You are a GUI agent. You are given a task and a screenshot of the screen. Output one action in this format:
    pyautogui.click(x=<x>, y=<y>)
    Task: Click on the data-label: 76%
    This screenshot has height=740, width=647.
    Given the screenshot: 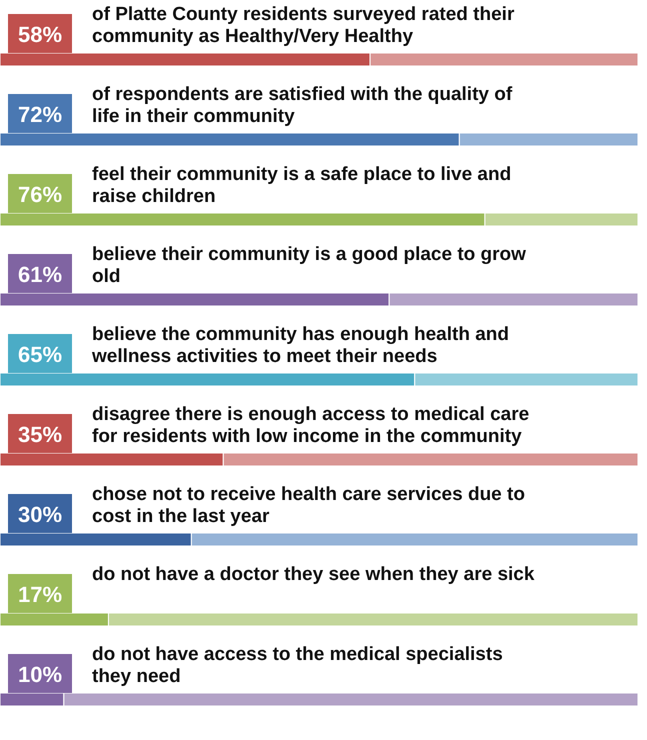 What is the action you would take?
    pyautogui.click(x=40, y=194)
    